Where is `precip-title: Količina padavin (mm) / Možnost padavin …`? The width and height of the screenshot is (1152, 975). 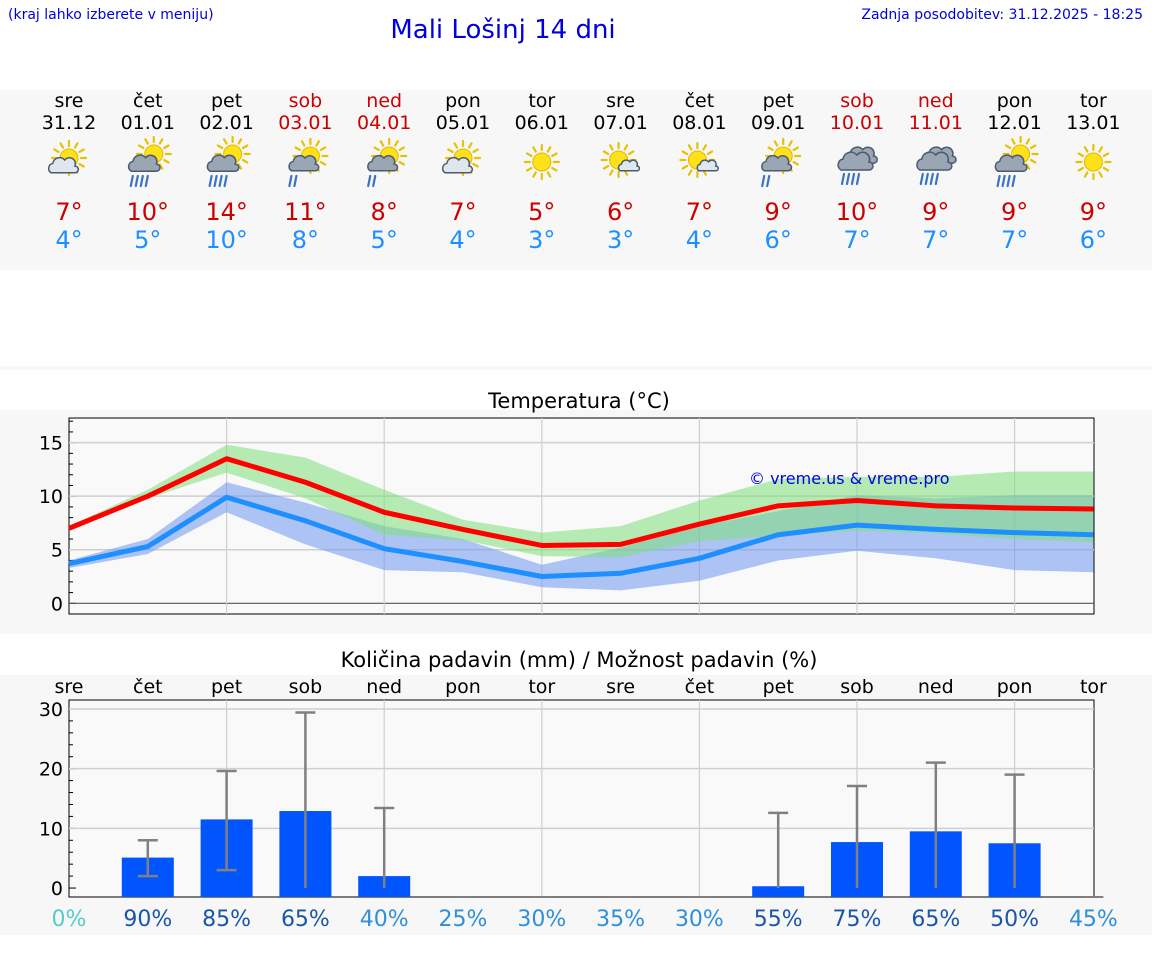
precip-title: Količina padavin (mm) / Možnost padavin … is located at coordinates (579, 660).